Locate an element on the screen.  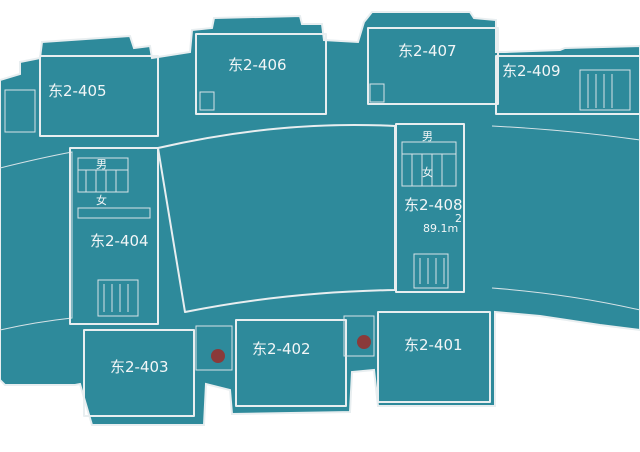
room-409-walls is located at coordinates (567, 85).